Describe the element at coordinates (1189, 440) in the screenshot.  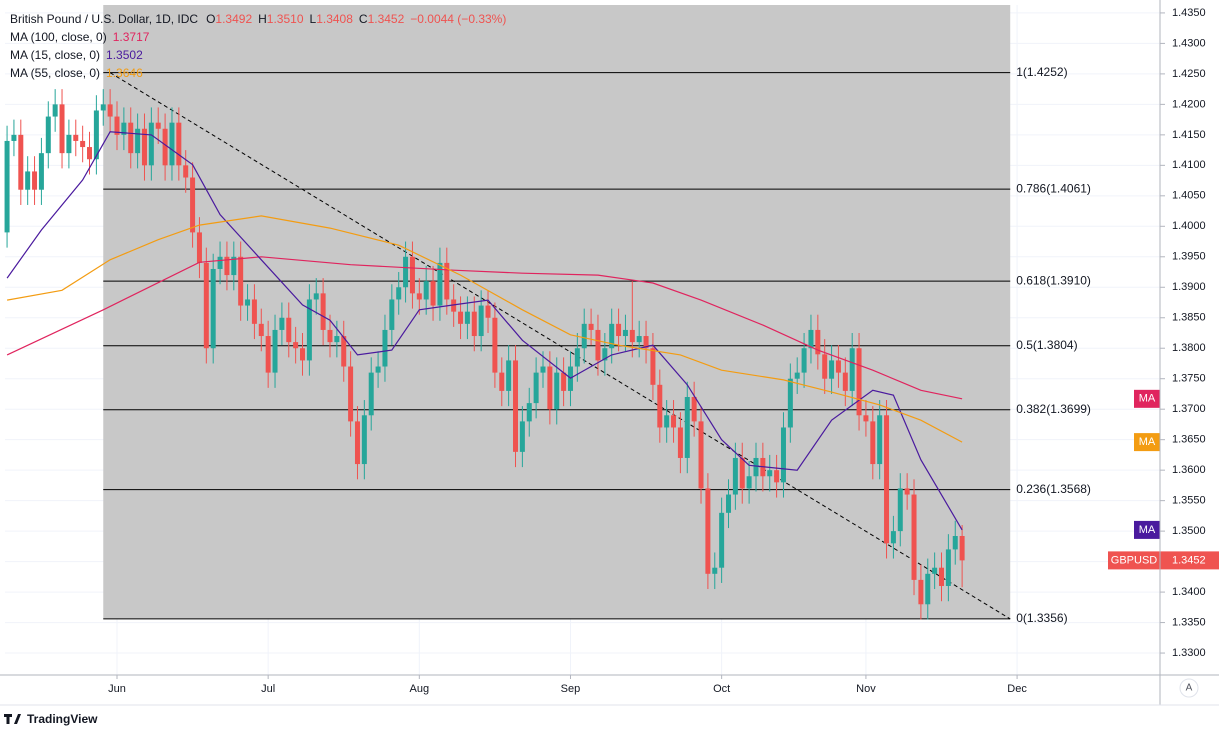
I see `y-tick-label: 1.3650` at that location.